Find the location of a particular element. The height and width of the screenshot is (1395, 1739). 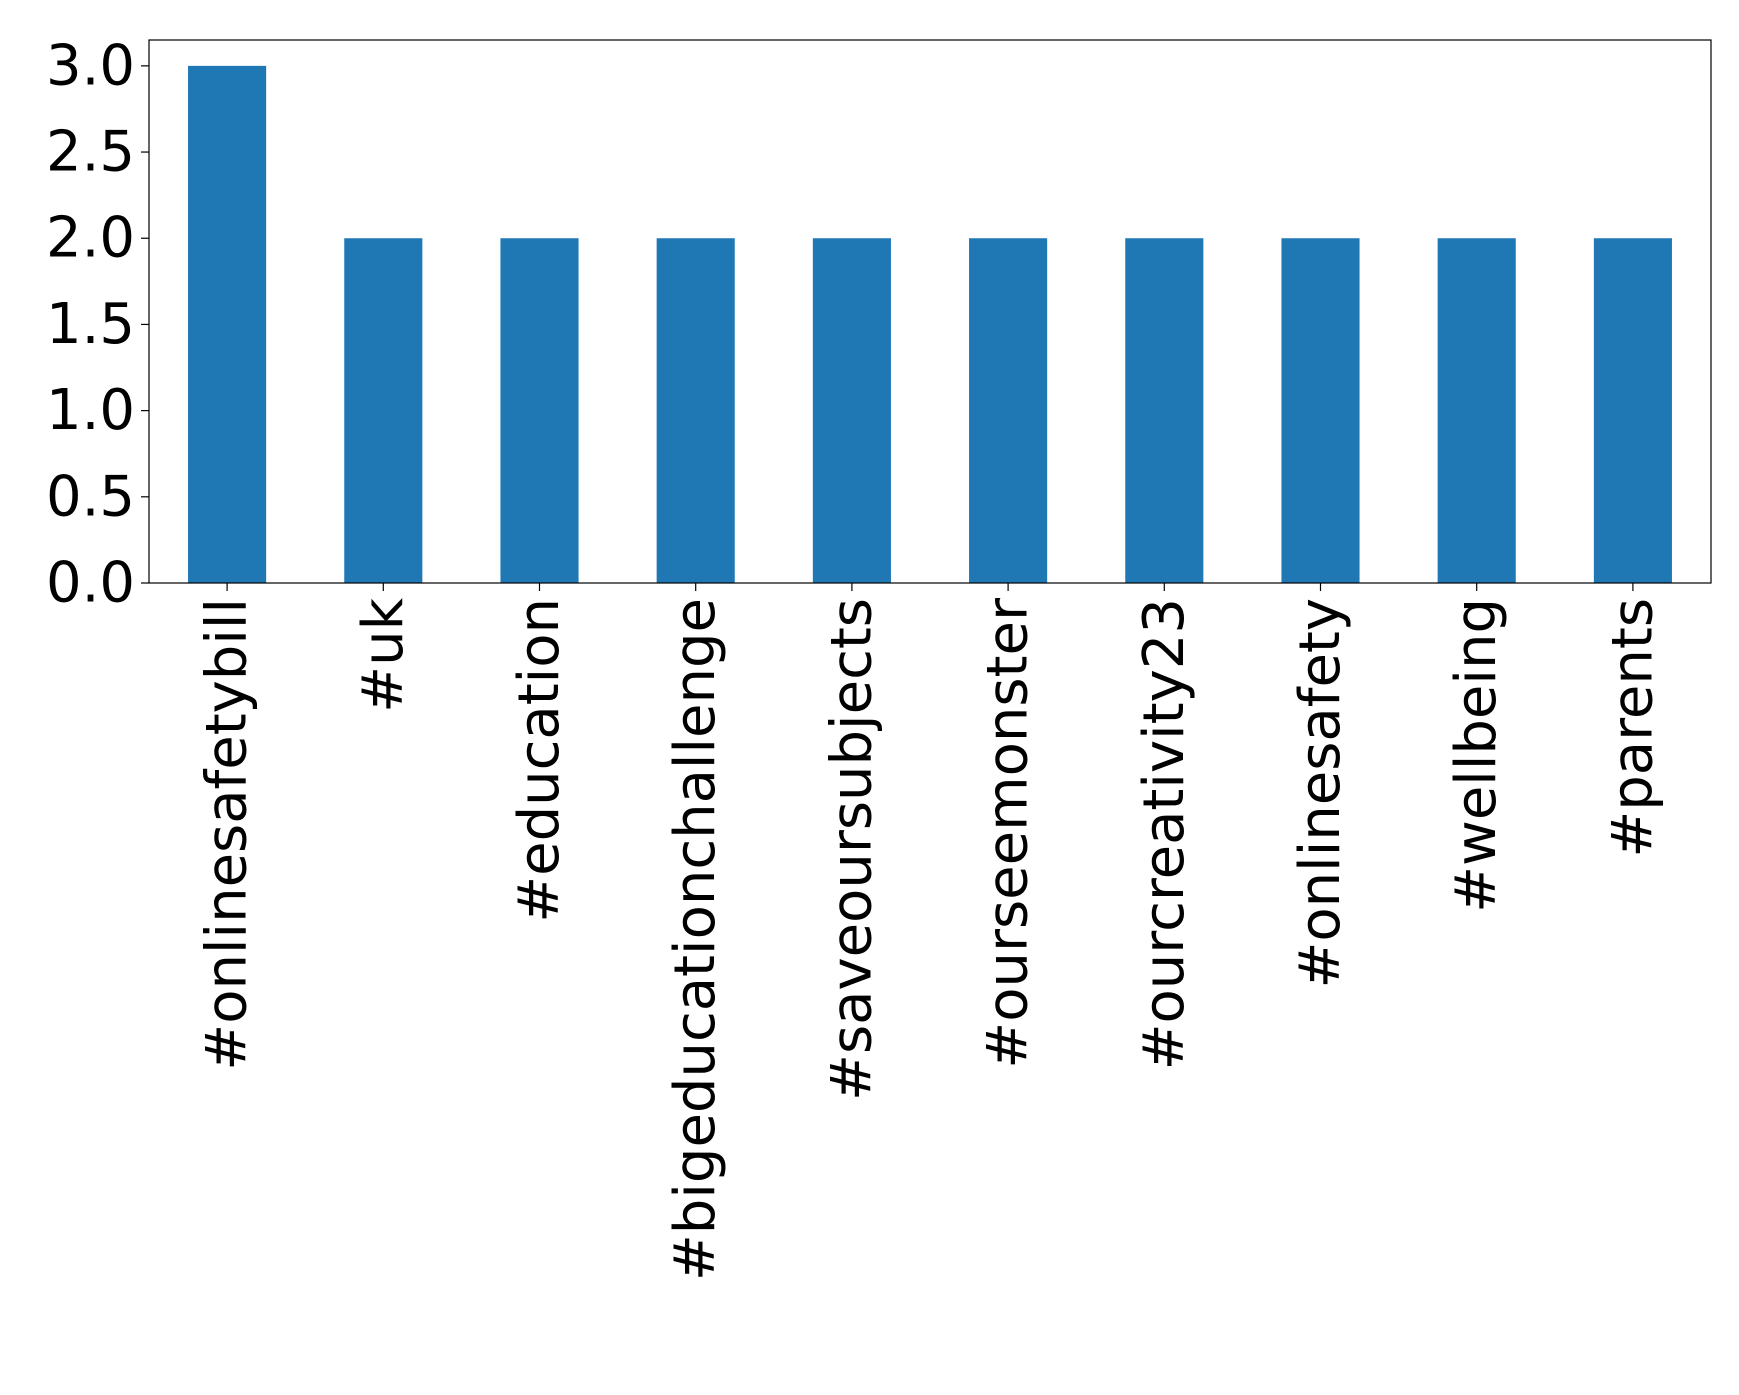

y-axis: 0.0 0.5 1.0 1.5 2.0 2.5 3.0 is located at coordinates (97, 324).